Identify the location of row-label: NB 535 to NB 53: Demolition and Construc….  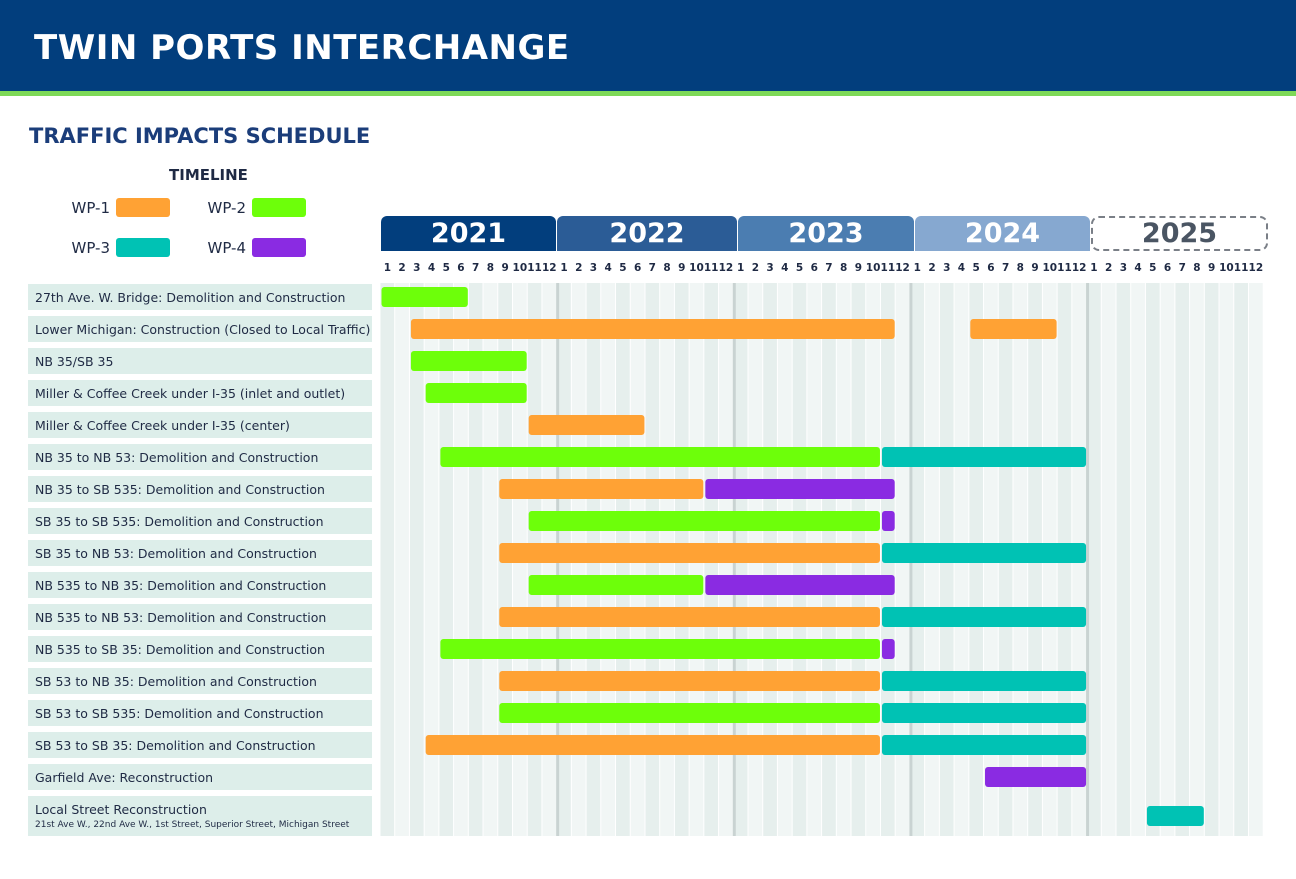
(200, 617).